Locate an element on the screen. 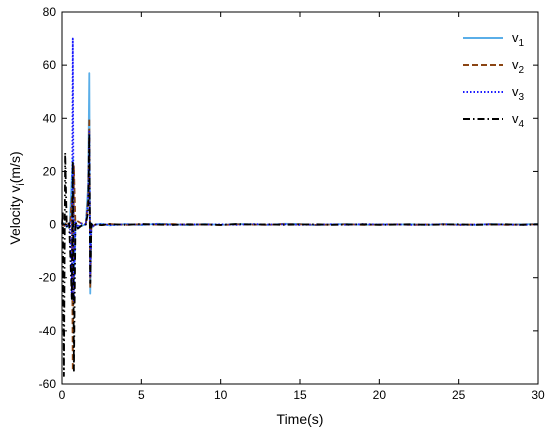 This screenshot has height=432, width=550. x-tick-label-4: 20 is located at coordinates (380, 395).